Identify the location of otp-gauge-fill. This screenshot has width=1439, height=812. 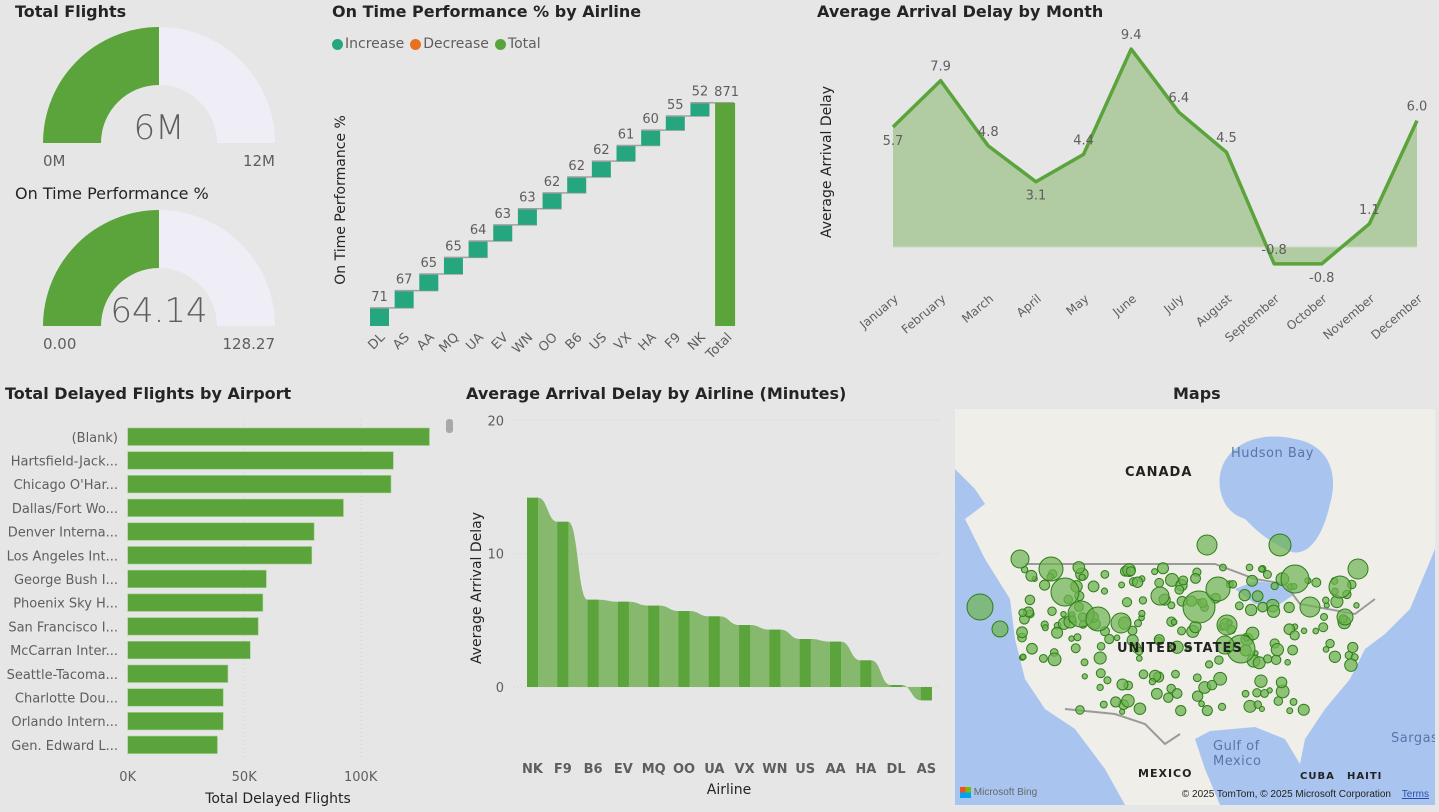
(101, 268).